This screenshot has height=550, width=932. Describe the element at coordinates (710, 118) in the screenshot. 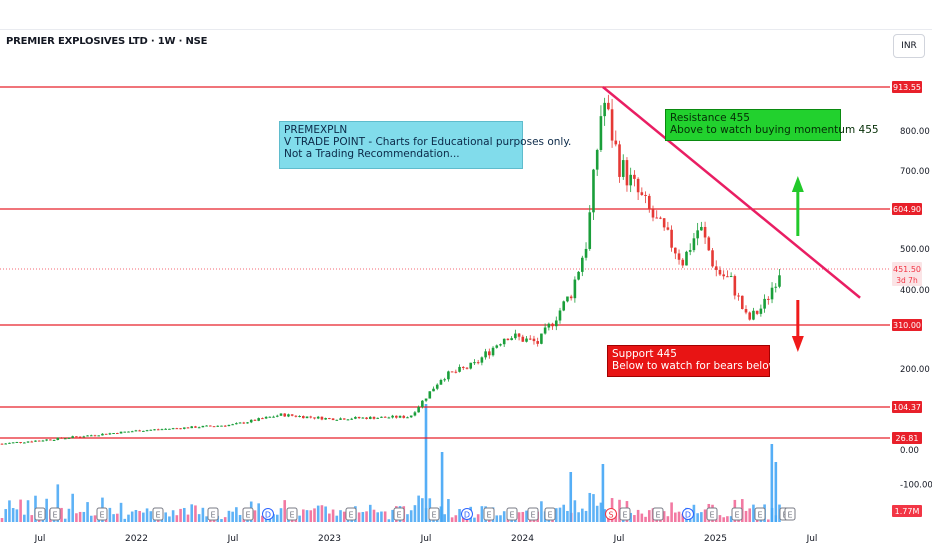

I see `resistance-note-line: Resistance 455` at that location.